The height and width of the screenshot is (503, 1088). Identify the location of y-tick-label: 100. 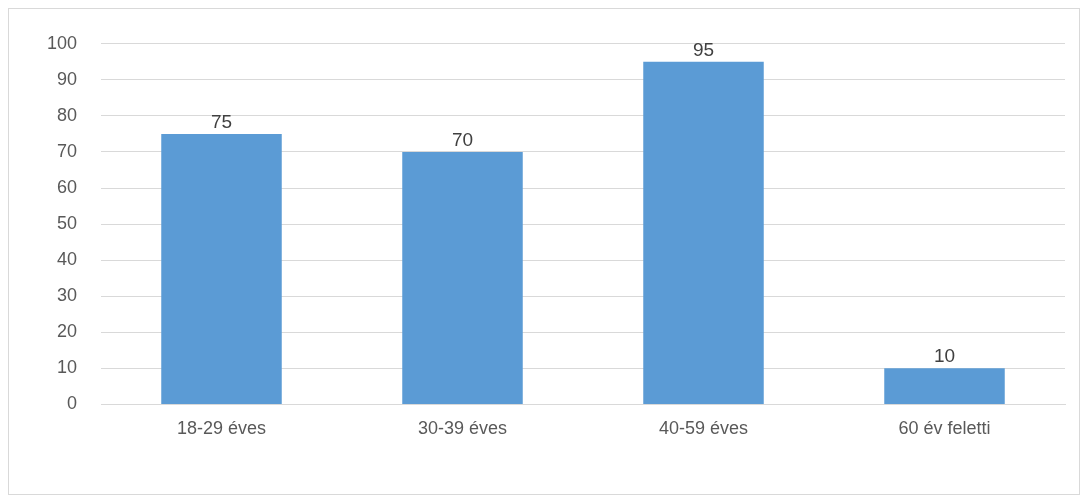
(61, 42).